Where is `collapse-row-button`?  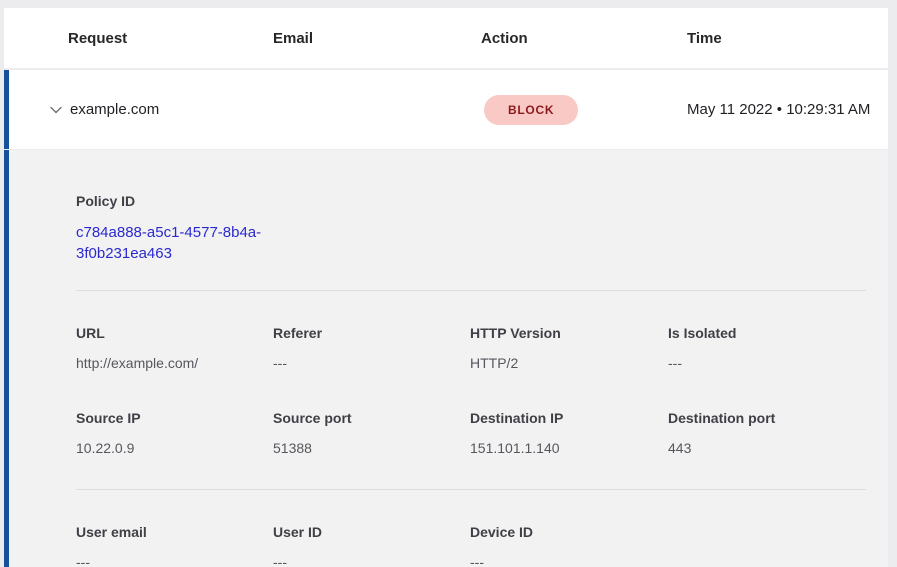
collapse-row-button is located at coordinates (56, 110).